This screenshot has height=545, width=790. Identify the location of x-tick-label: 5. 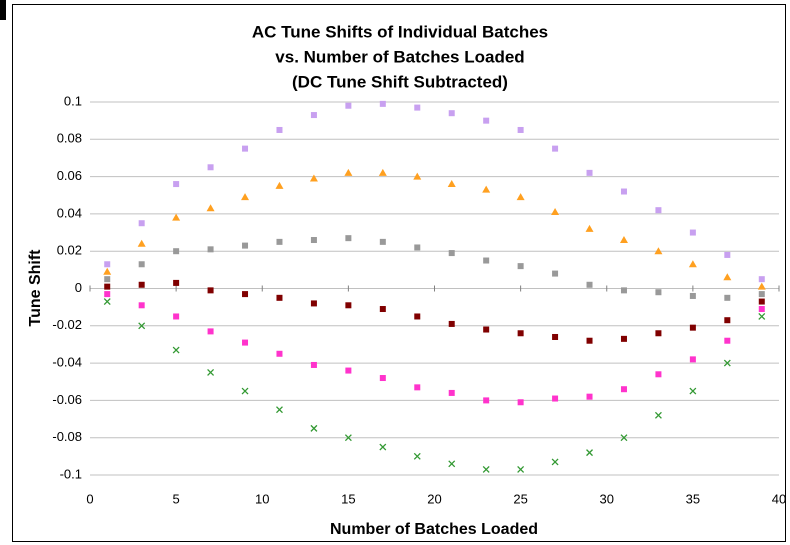
(176, 498).